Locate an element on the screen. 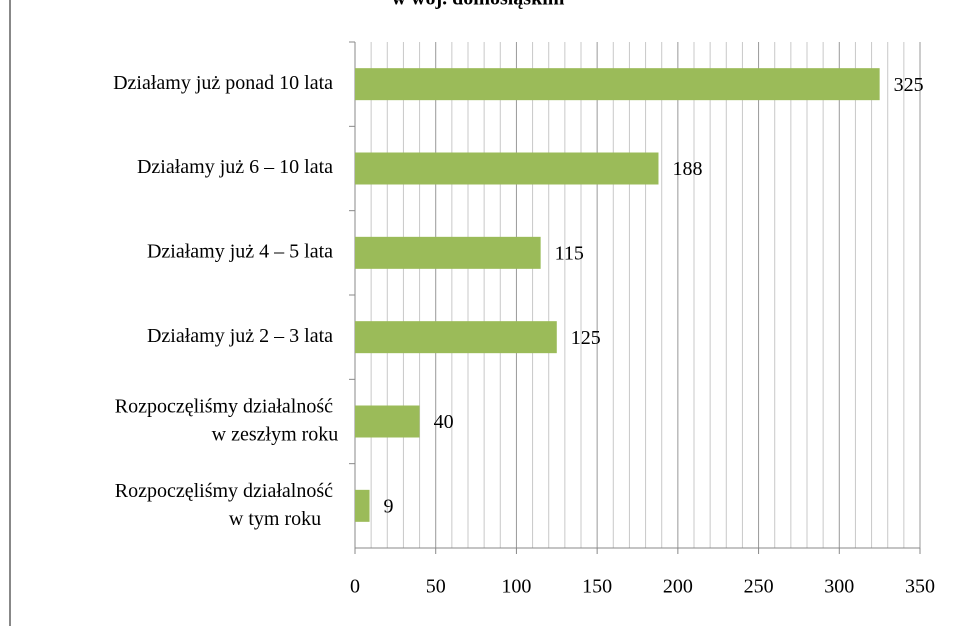  data-label: 125 is located at coordinates (586, 338).